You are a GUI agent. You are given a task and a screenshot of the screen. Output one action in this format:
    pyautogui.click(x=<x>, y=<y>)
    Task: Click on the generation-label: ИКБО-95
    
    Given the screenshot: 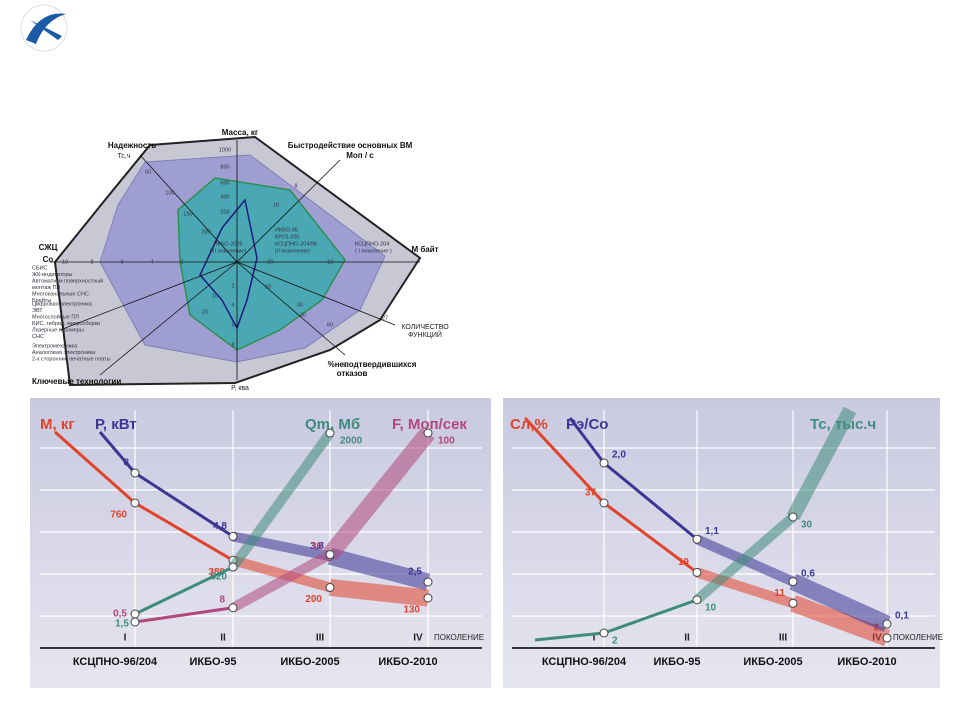 What is the action you would take?
    pyautogui.click(x=286, y=230)
    